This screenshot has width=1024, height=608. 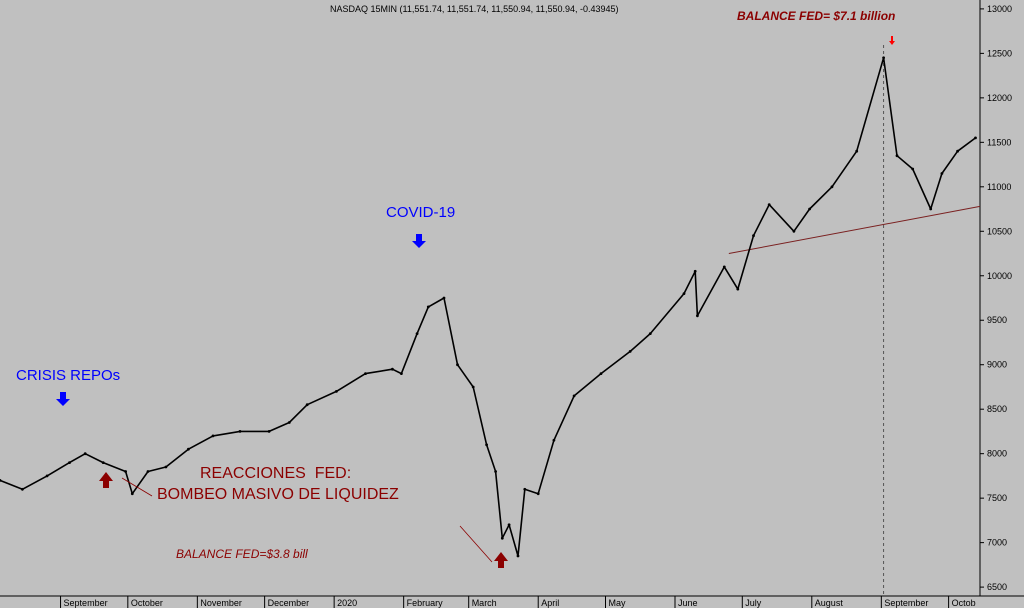 I want to click on annotation-balance-fed-top: BALANCE FED= $7.1 billion, so click(x=816, y=16).